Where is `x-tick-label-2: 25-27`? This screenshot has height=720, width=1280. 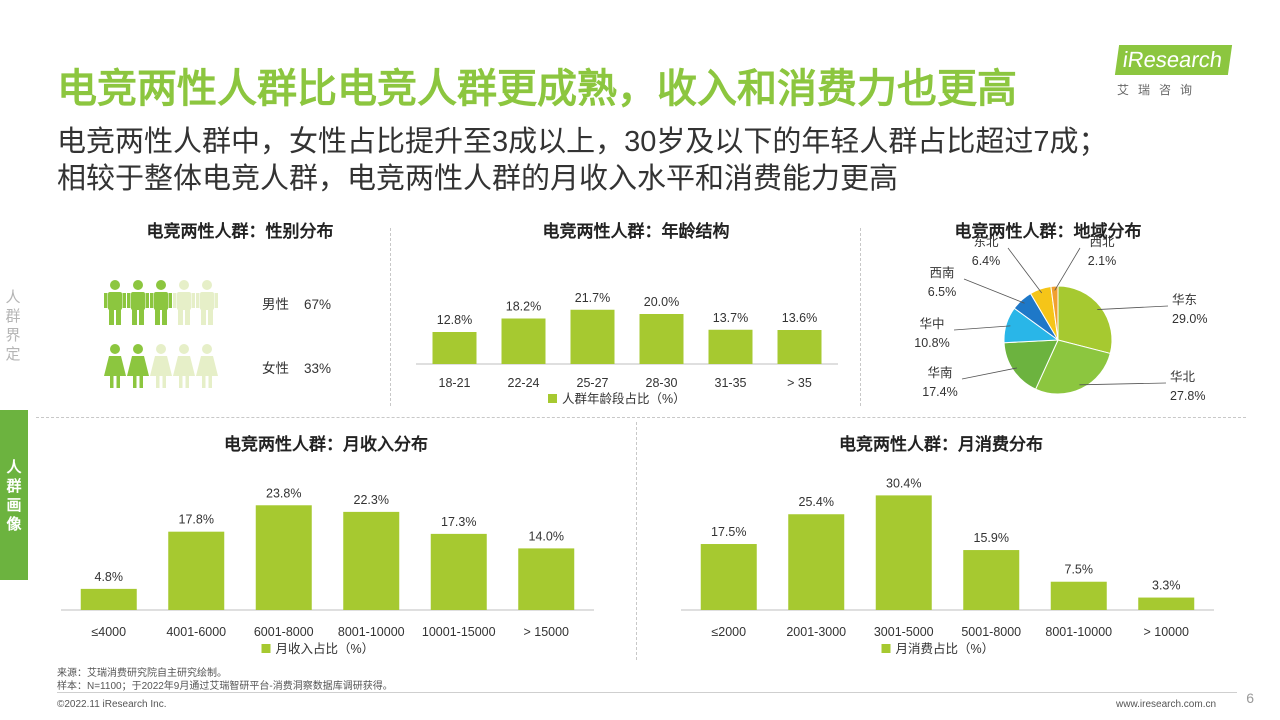 x-tick-label-2: 25-27 is located at coordinates (593, 383).